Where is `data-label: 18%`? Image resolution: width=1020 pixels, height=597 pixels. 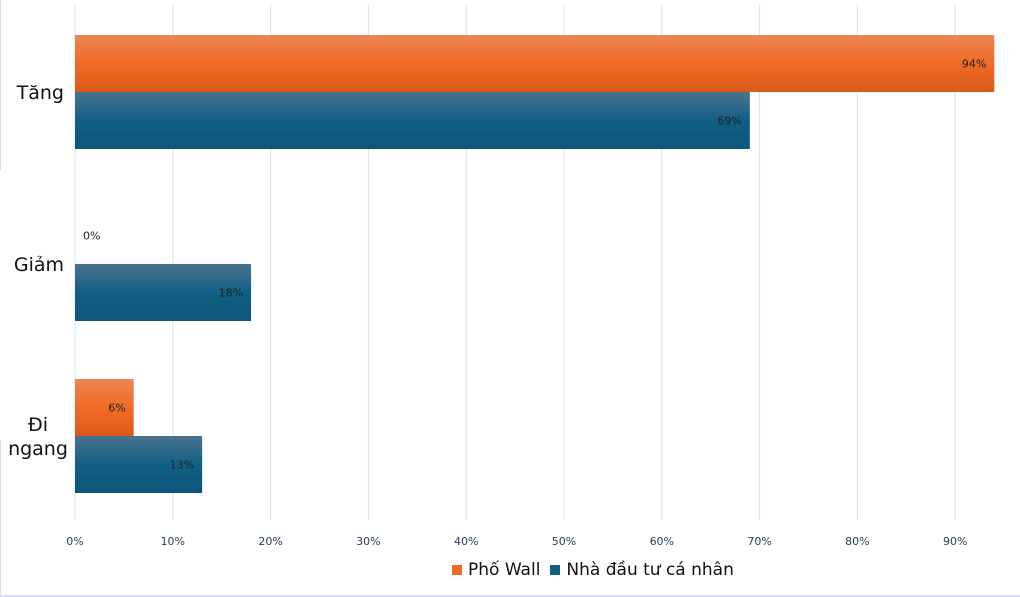
data-label: 18% is located at coordinates (231, 293).